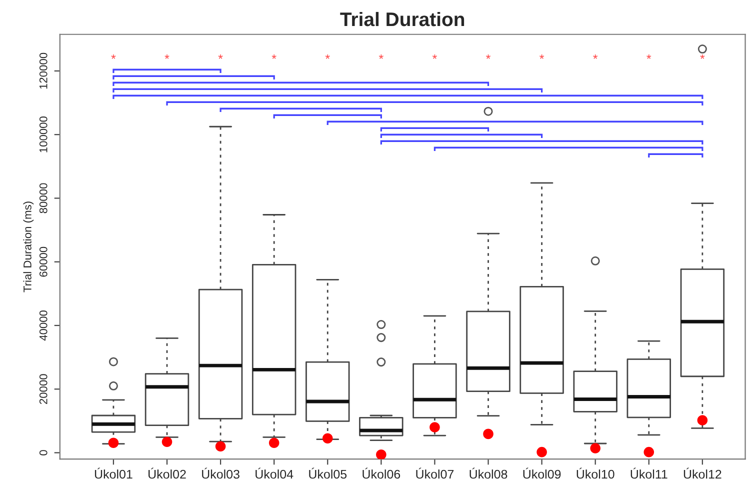 The width and height of the screenshot is (749, 491). Describe the element at coordinates (328, 473) in the screenshot. I see `x-tick-label: Úkol05` at that location.